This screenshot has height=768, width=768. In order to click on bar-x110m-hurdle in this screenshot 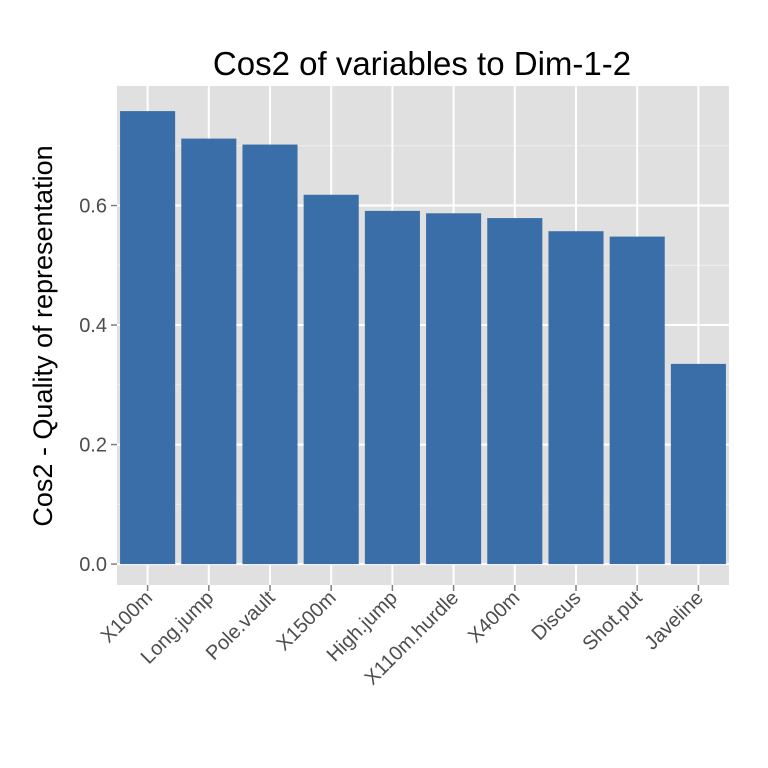, I will do `click(454, 389)`.